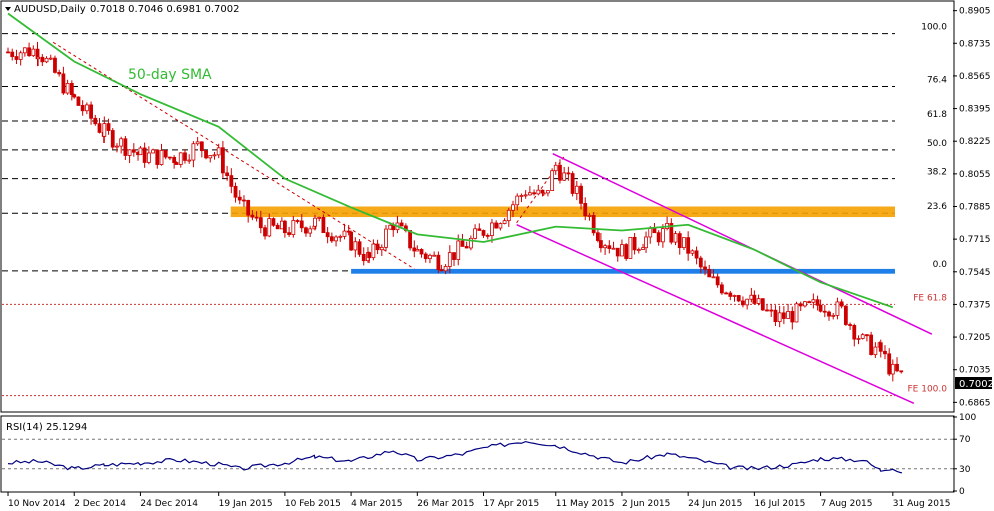 This screenshot has width=994, height=511. I want to click on rsi-tick-label: 0, so click(962, 492).